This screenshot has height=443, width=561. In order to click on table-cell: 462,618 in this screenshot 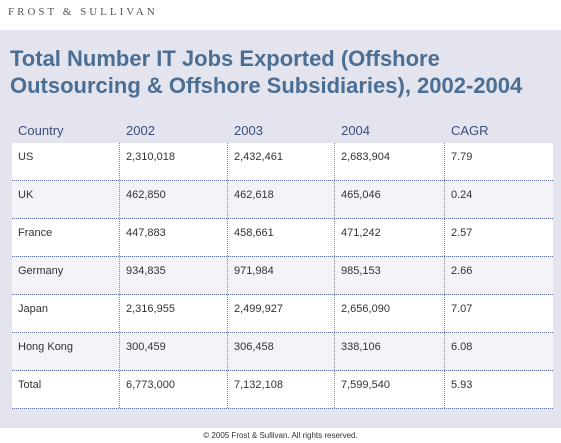, I will do `click(281, 199)`.